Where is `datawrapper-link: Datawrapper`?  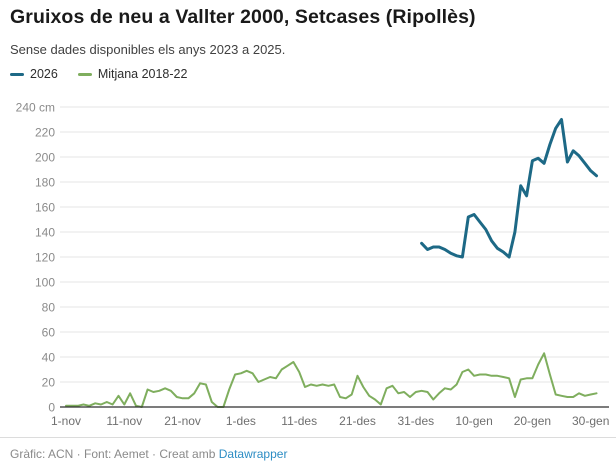
datawrapper-link: Datawrapper is located at coordinates (253, 454).